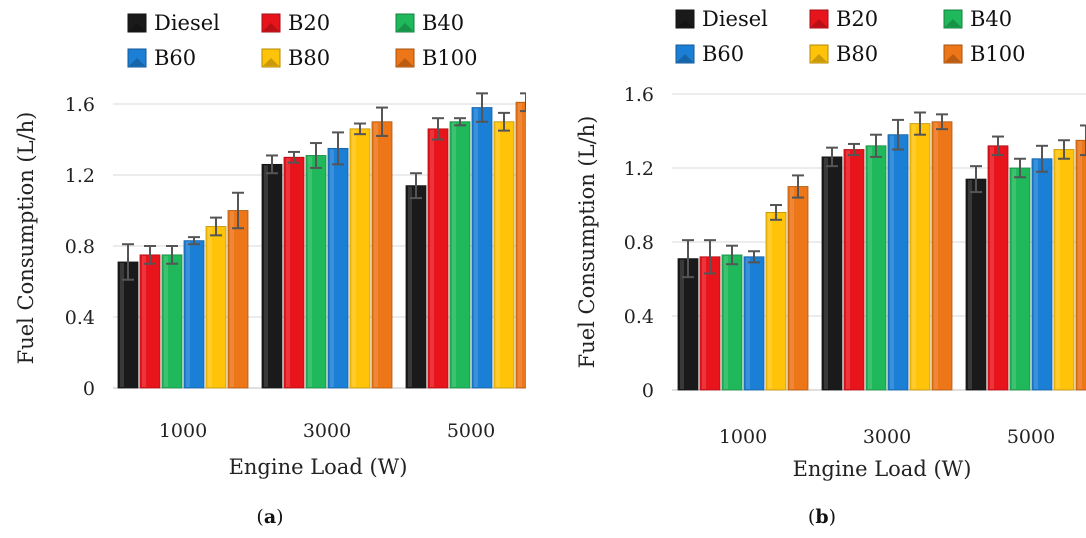 This screenshot has width=1086, height=538. I want to click on legend-item-b60: B60, so click(161, 58).